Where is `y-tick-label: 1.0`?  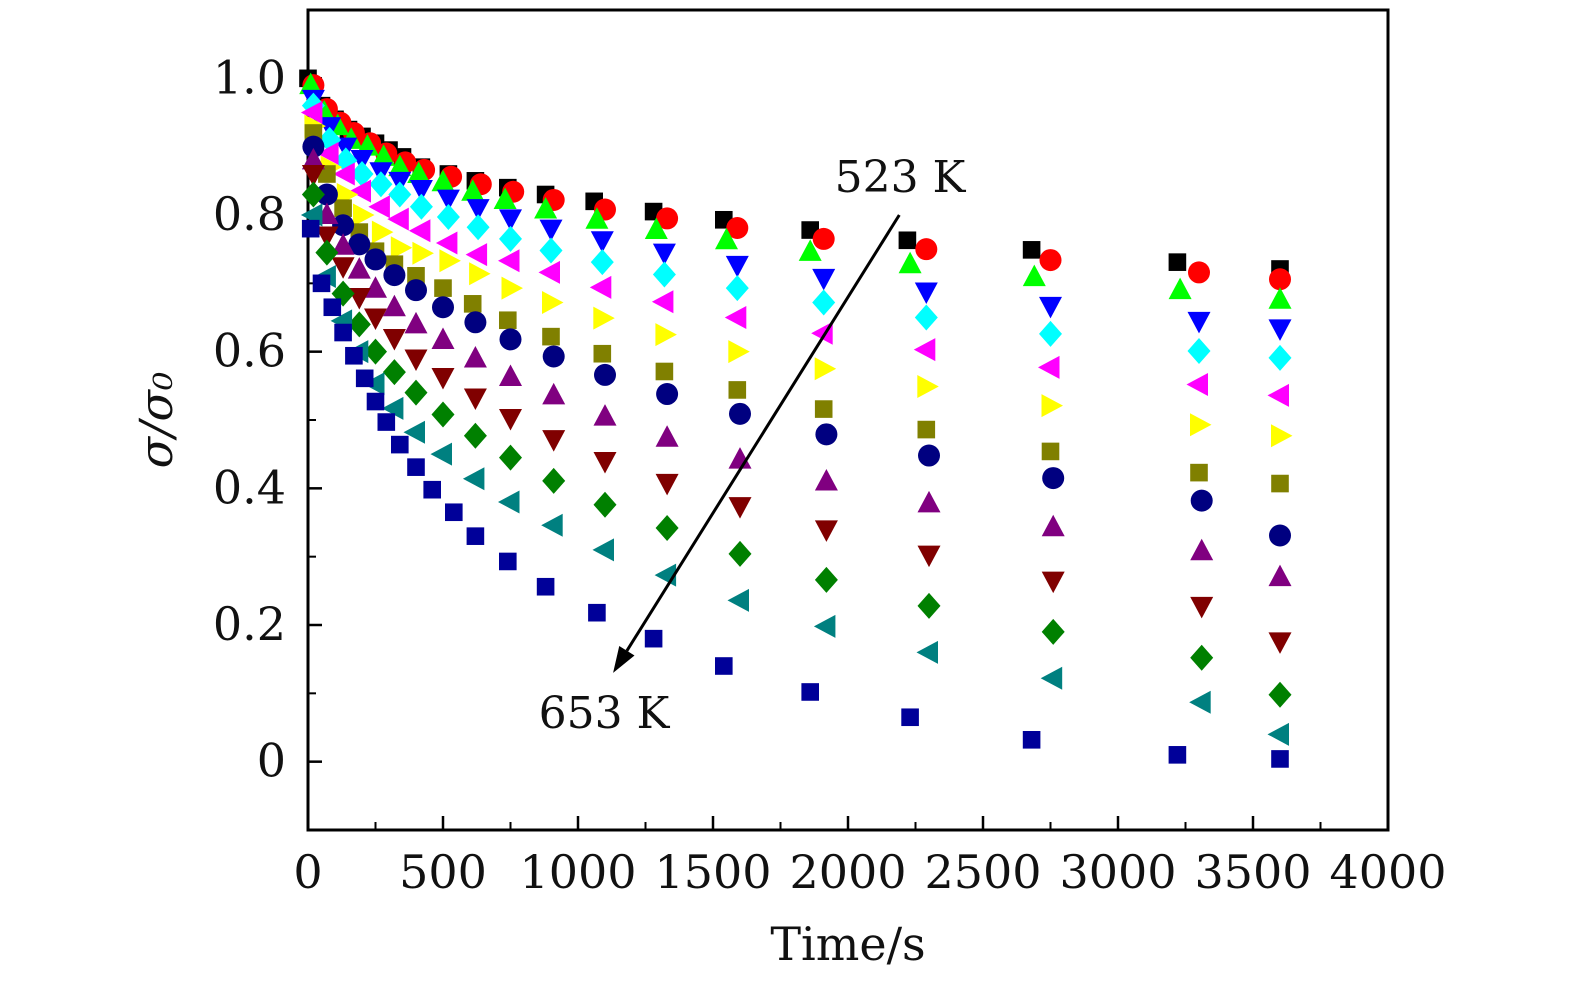 y-tick-label: 1.0 is located at coordinates (249, 77).